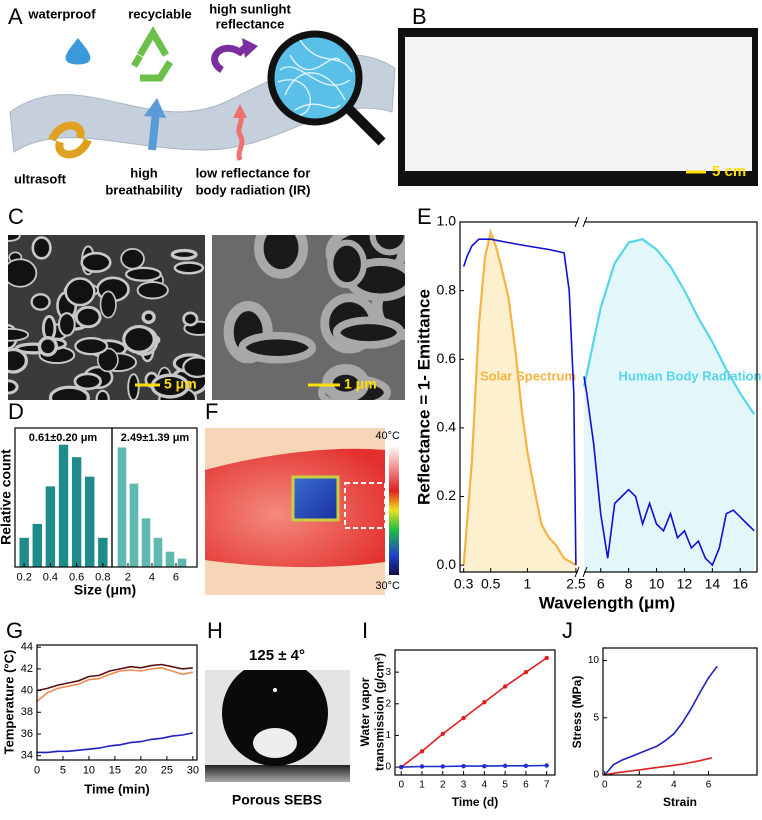  What do you see at coordinates (180, 384) in the screenshot?
I see `scale-label: 5 μm` at bounding box center [180, 384].